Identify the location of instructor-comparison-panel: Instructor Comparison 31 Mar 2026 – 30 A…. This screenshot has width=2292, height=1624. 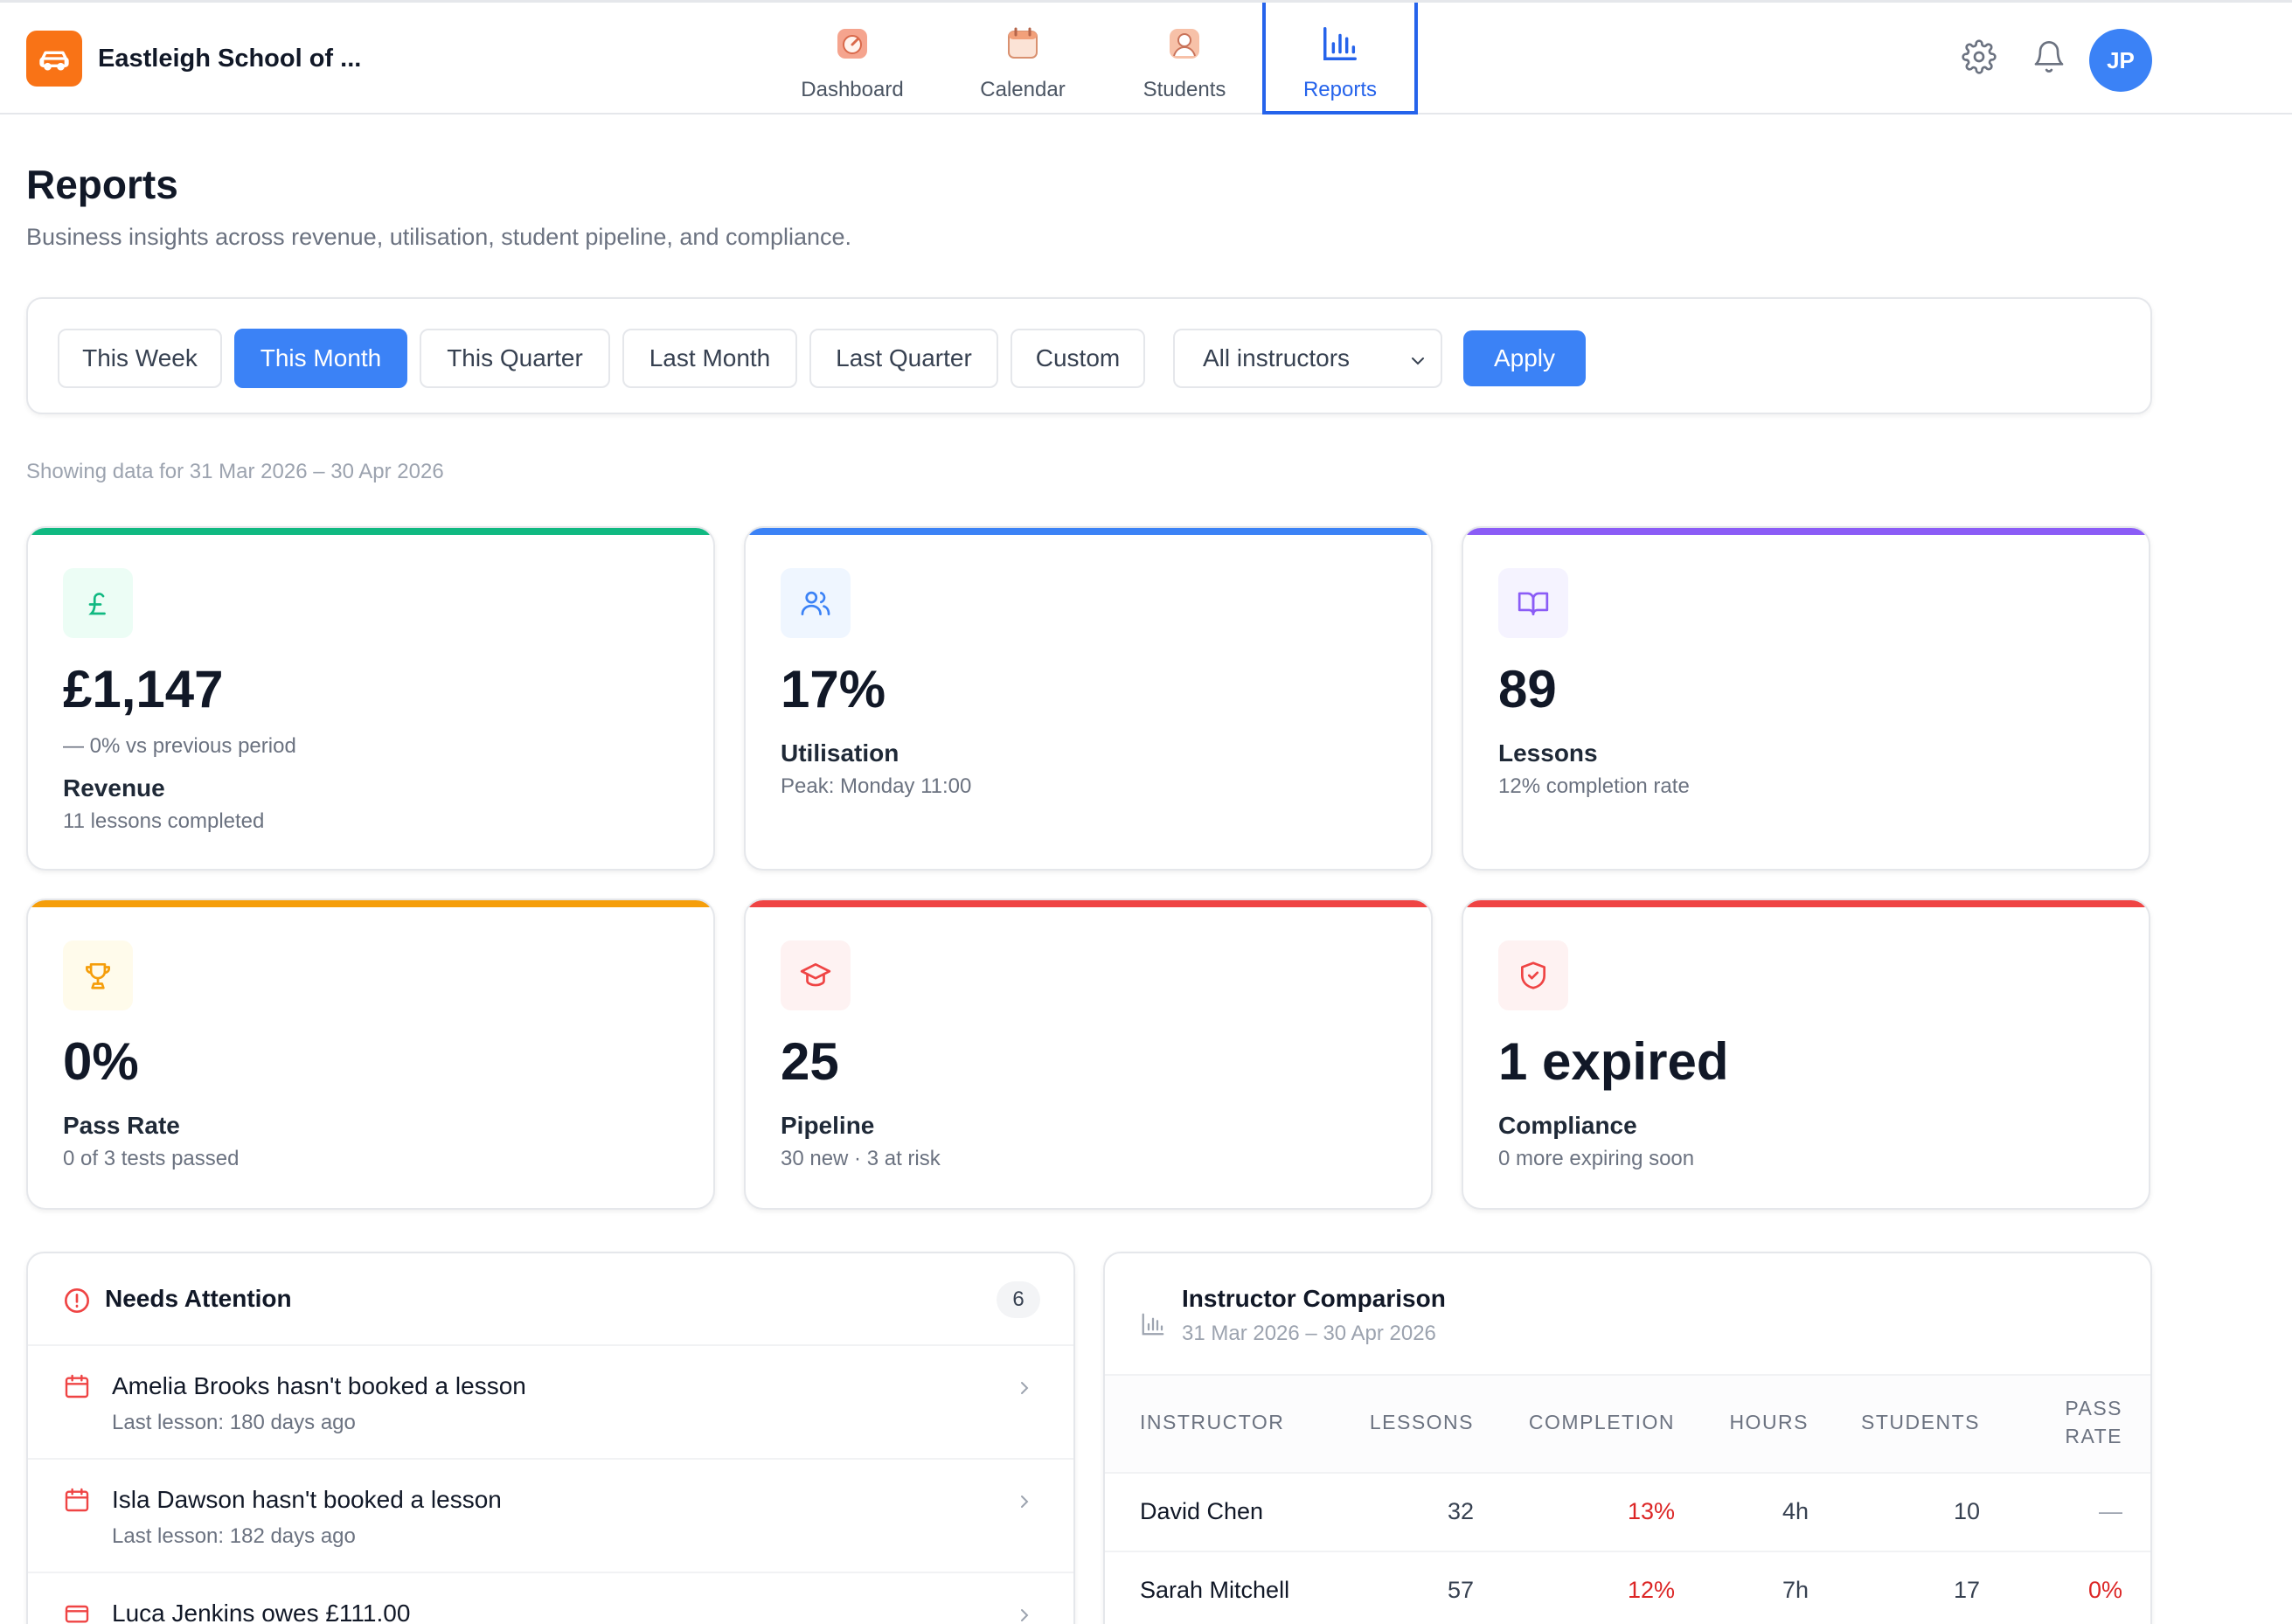
(1627, 1438).